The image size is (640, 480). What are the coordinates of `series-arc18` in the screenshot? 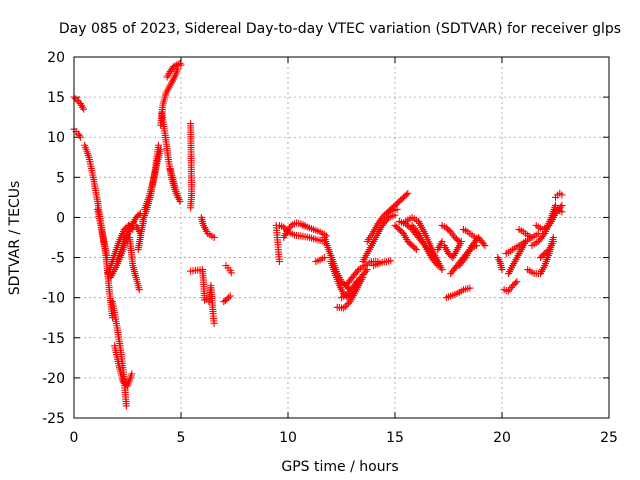 It's located at (191, 166).